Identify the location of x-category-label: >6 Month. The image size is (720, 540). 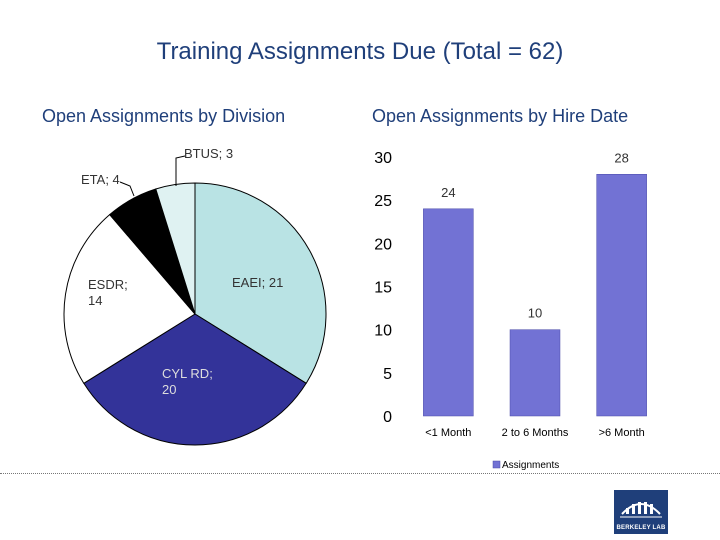
(622, 433).